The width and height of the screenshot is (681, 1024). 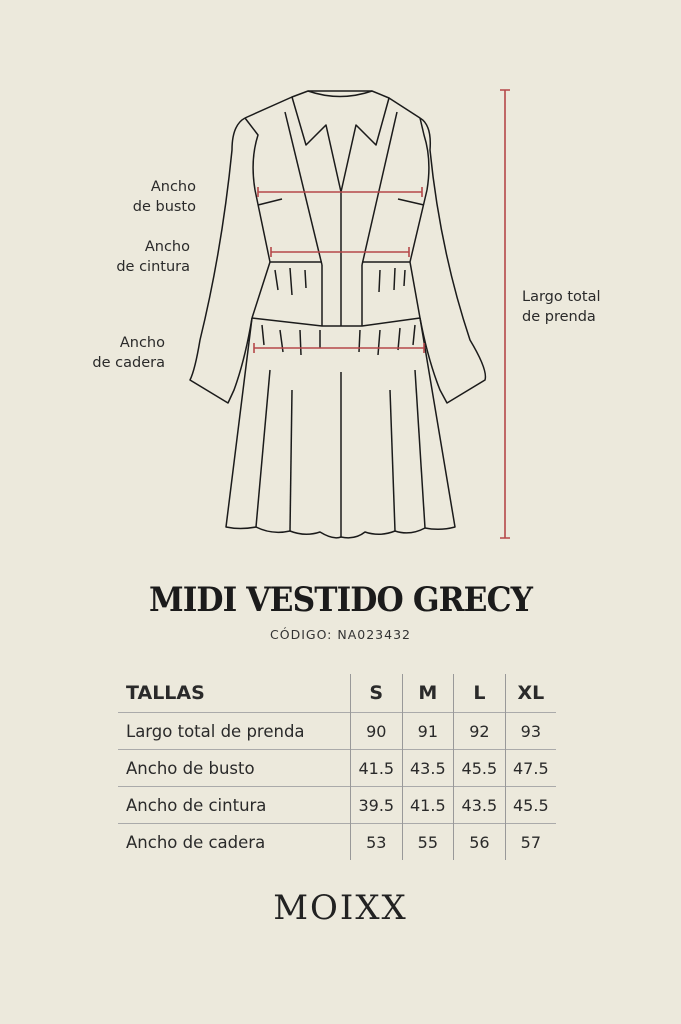 I want to click on cell: 47.5, so click(x=530, y=768).